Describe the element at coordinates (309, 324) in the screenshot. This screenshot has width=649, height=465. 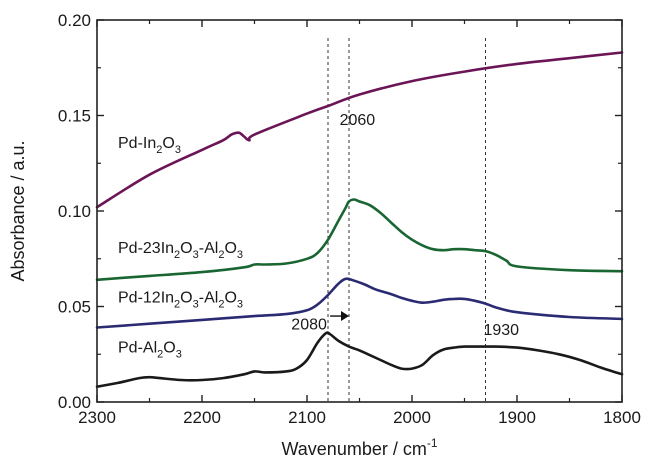
I see `reference-label-2080: 2080` at that location.